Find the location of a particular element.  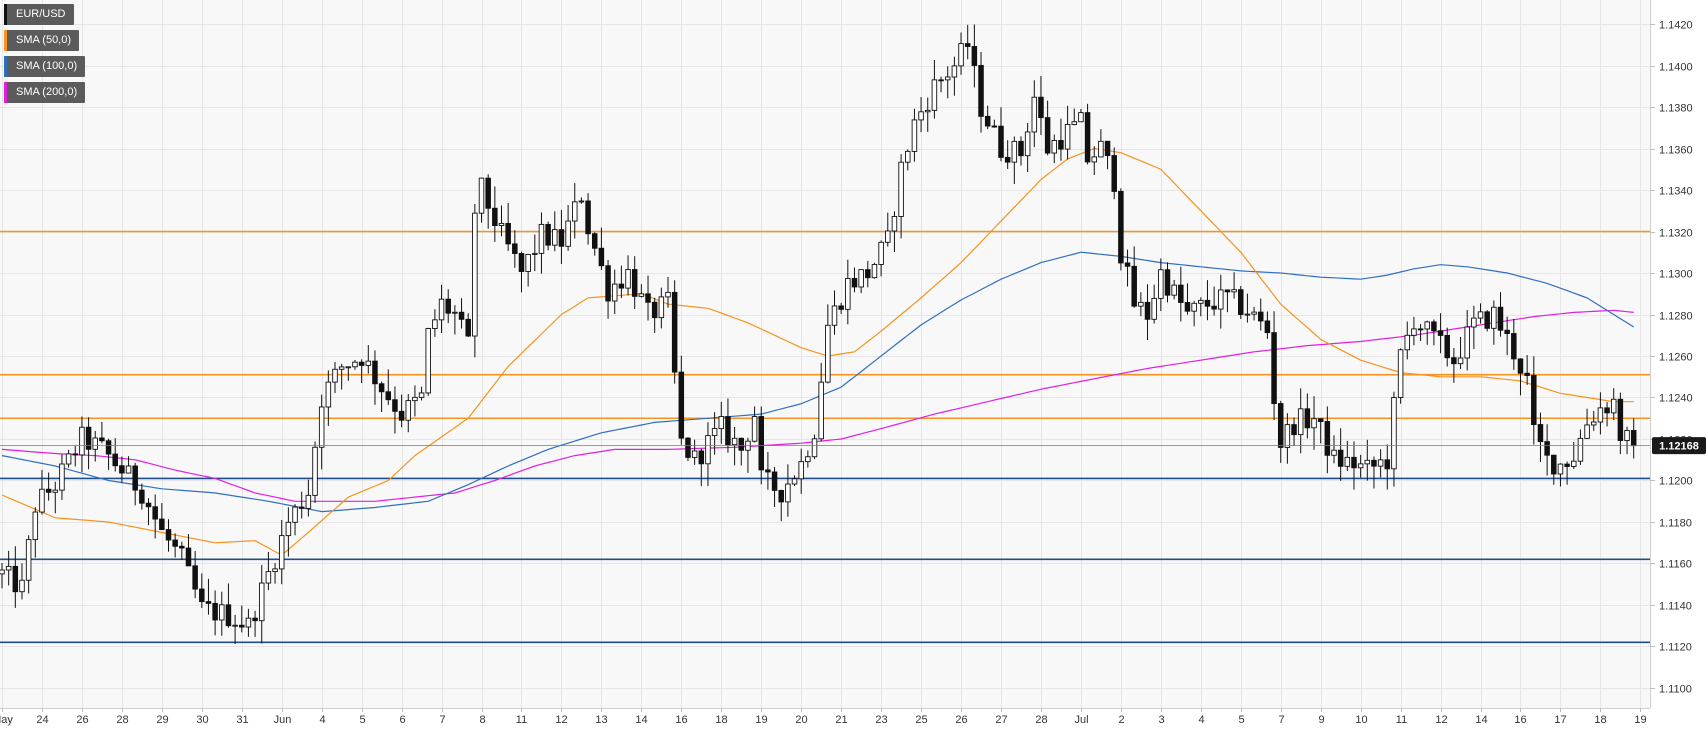

y-tick-label: 1.1380 is located at coordinates (1676, 109).